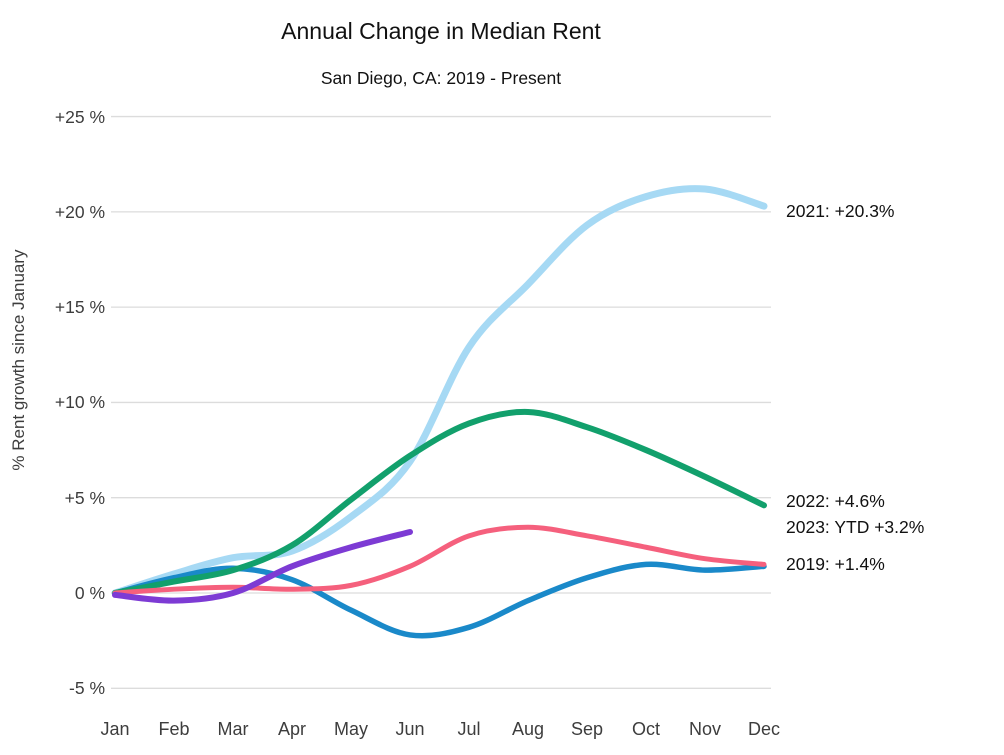 The width and height of the screenshot is (1004, 755). What do you see at coordinates (79, 116) in the screenshot?
I see `y-tick-label: +25 %` at bounding box center [79, 116].